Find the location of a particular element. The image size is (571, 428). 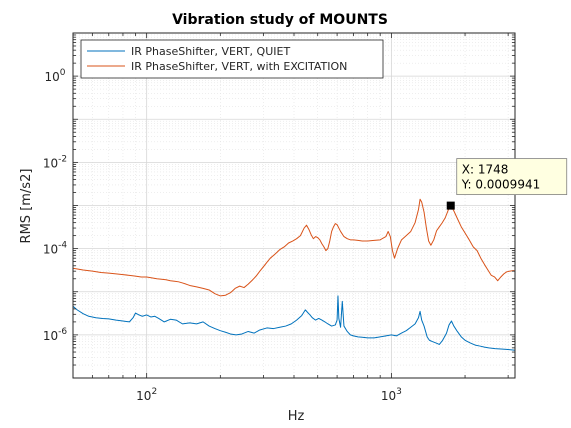

x-tick-label: 10² is located at coordinates (146, 395).